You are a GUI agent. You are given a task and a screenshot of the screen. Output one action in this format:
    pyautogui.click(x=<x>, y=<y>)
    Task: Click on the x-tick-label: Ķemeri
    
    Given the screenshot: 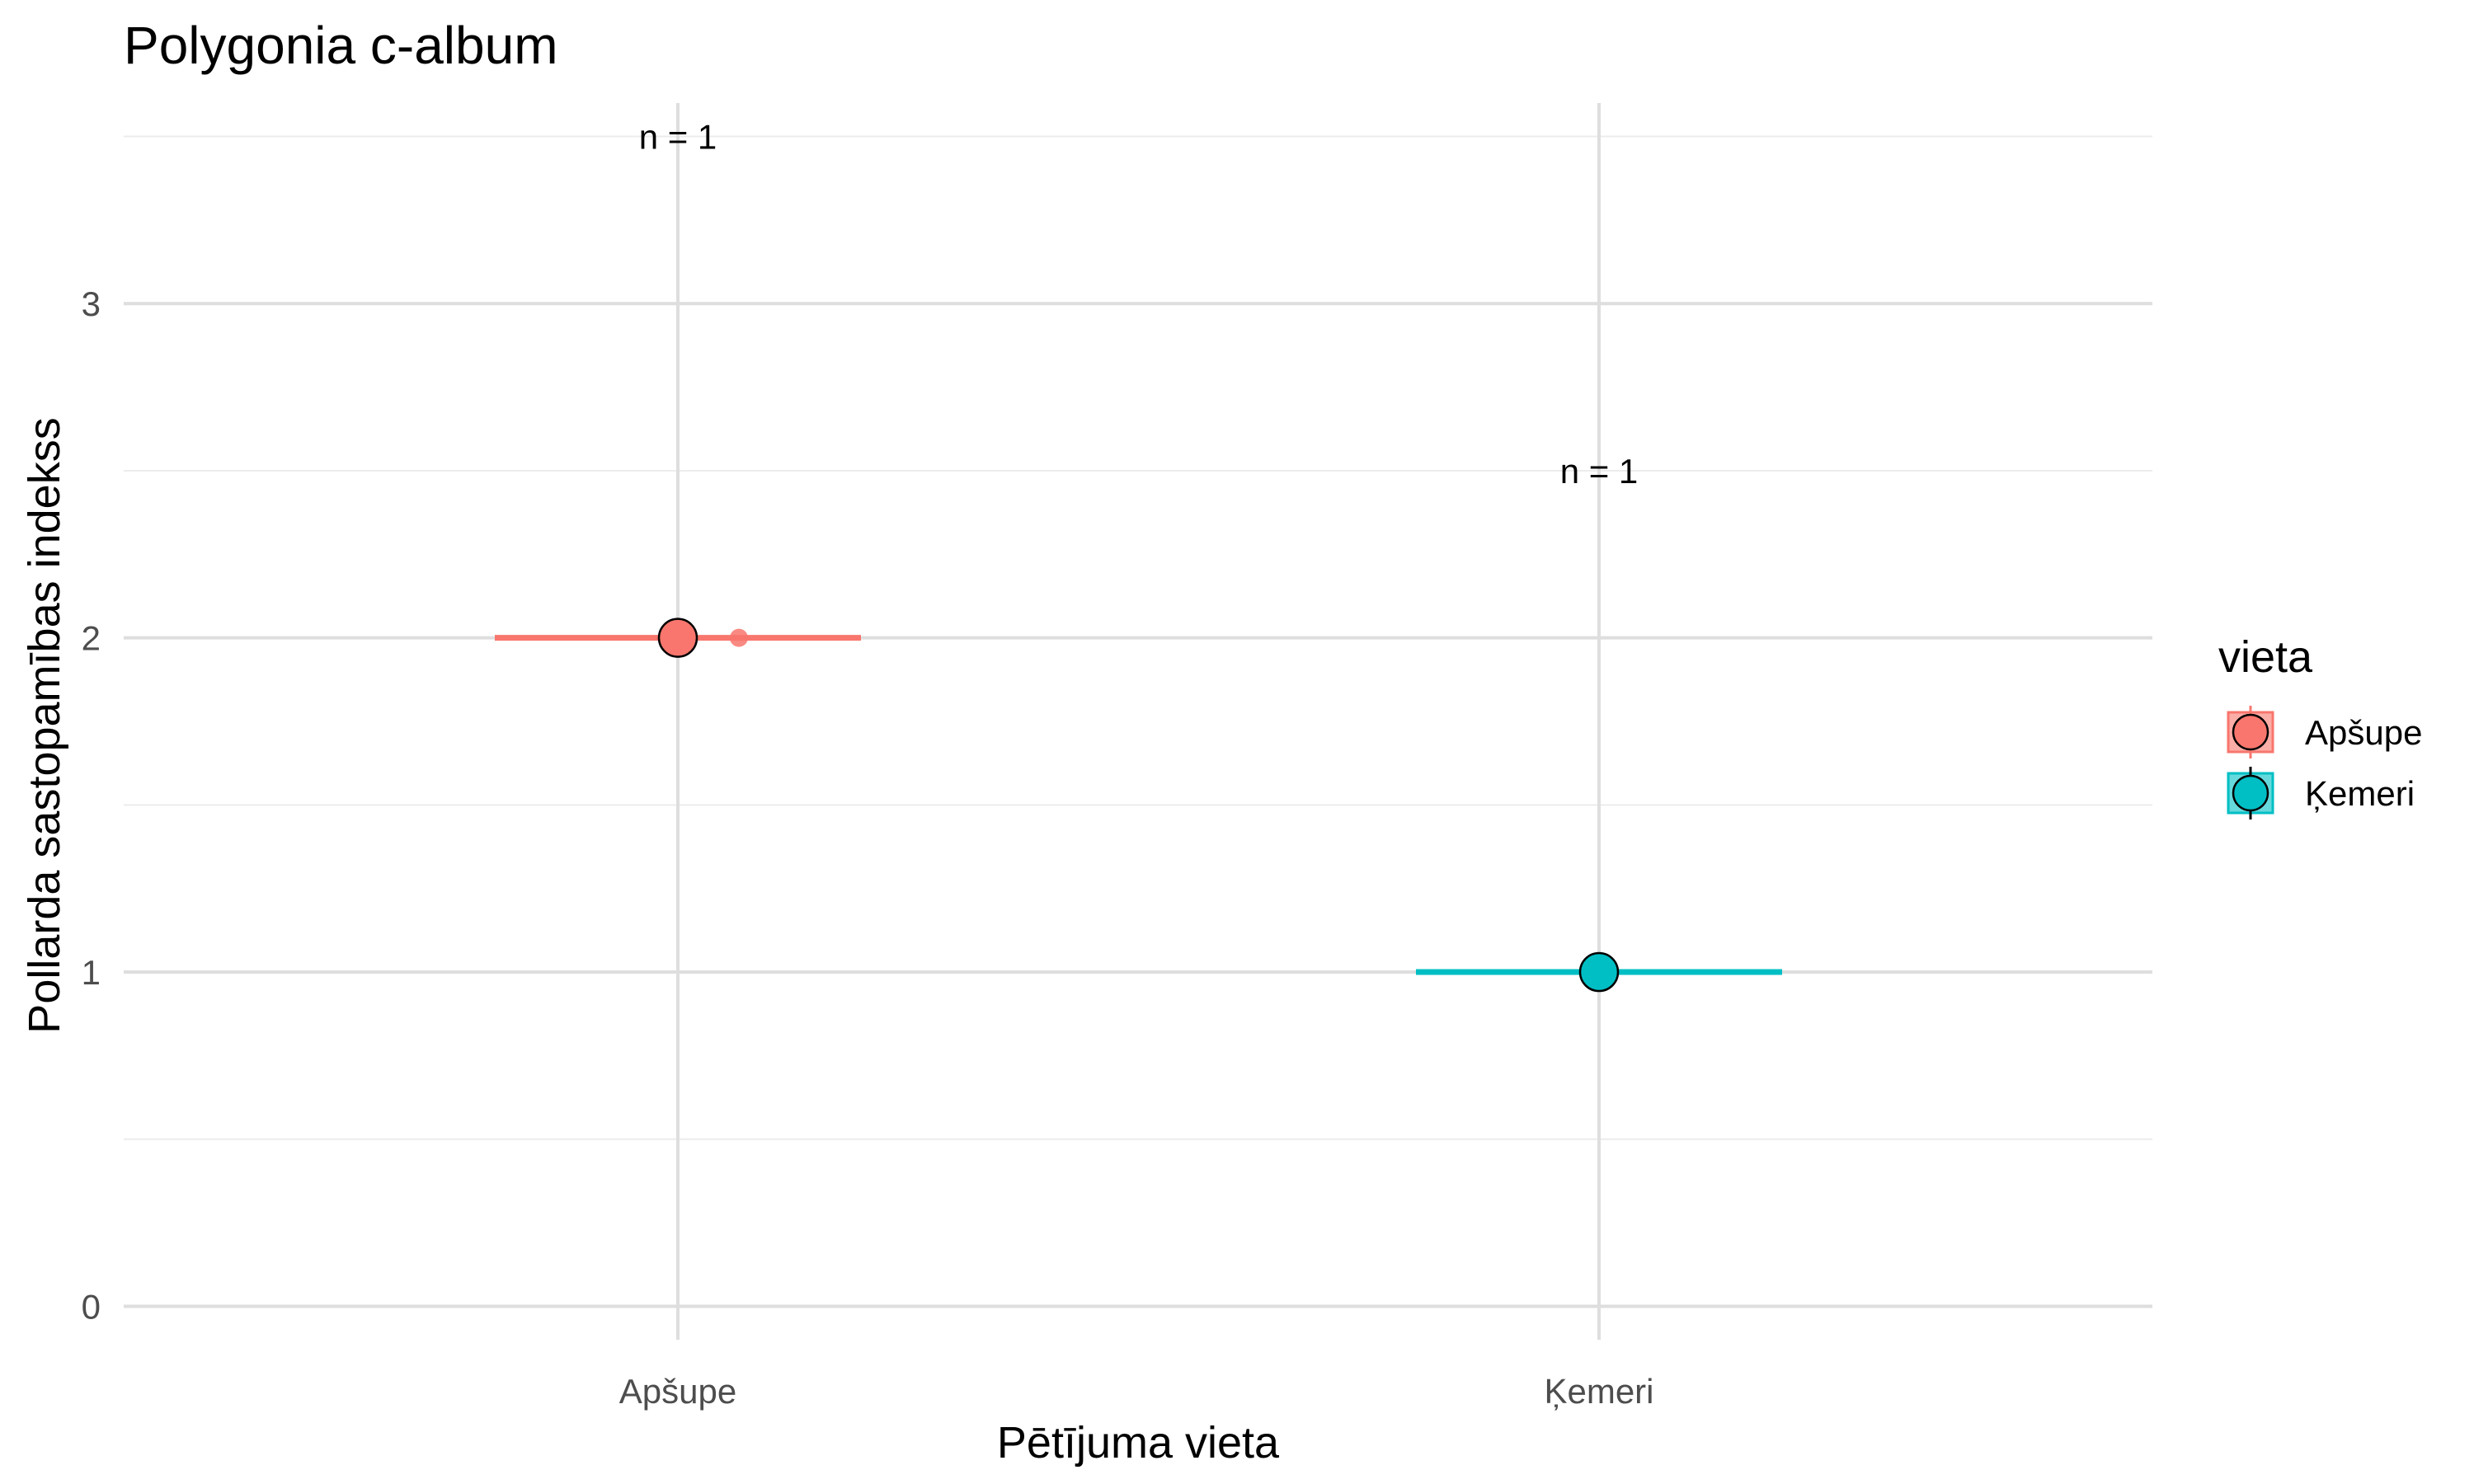 What is the action you would take?
    pyautogui.click(x=1598, y=1391)
    